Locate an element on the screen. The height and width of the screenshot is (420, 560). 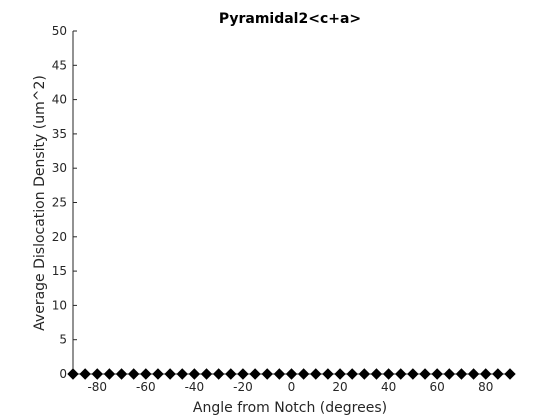
x-tick-label: -20 is located at coordinates (243, 387).